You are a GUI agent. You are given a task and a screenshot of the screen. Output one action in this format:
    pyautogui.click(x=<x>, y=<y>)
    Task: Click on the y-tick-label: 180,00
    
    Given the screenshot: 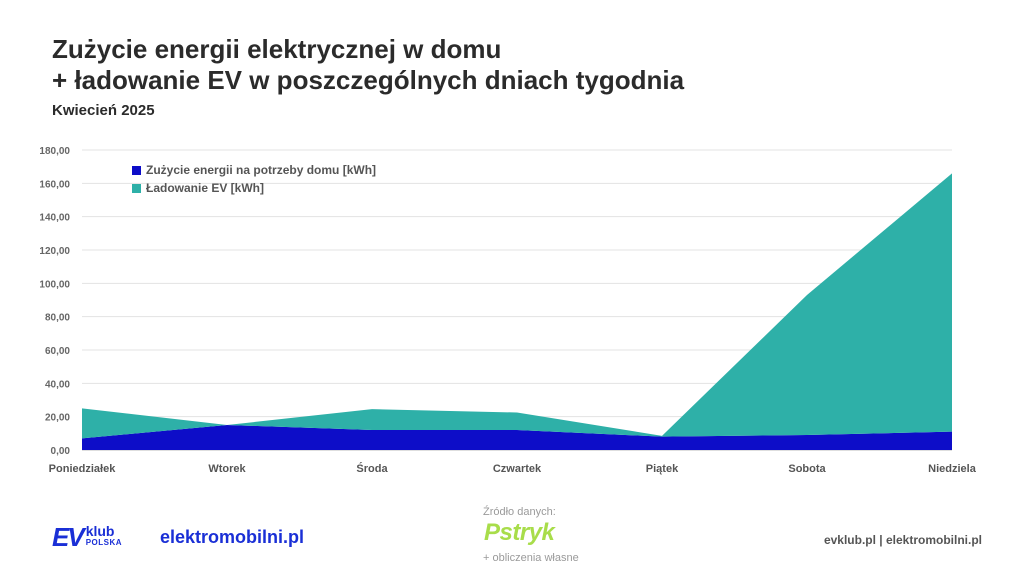 What is the action you would take?
    pyautogui.click(x=54, y=151)
    